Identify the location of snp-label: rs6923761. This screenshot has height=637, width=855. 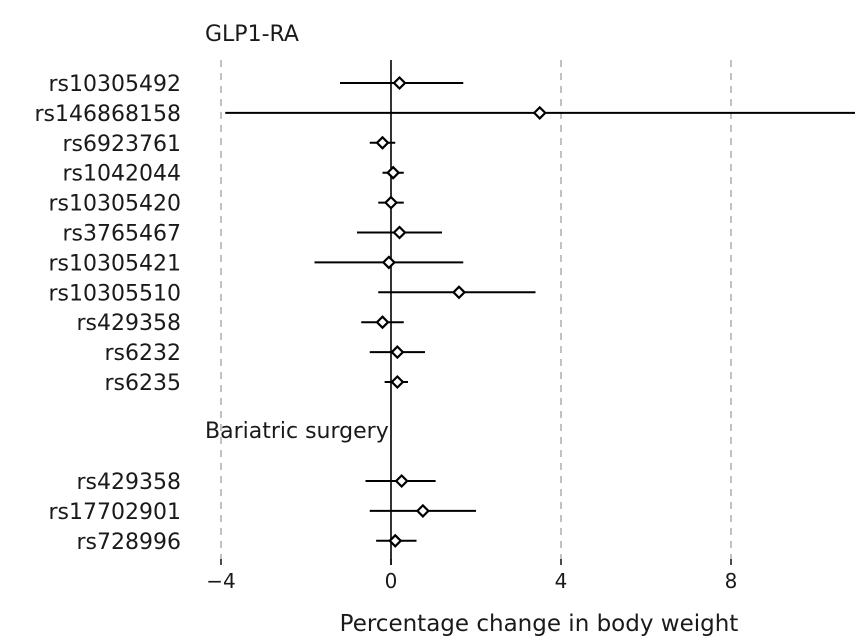
(122, 144).